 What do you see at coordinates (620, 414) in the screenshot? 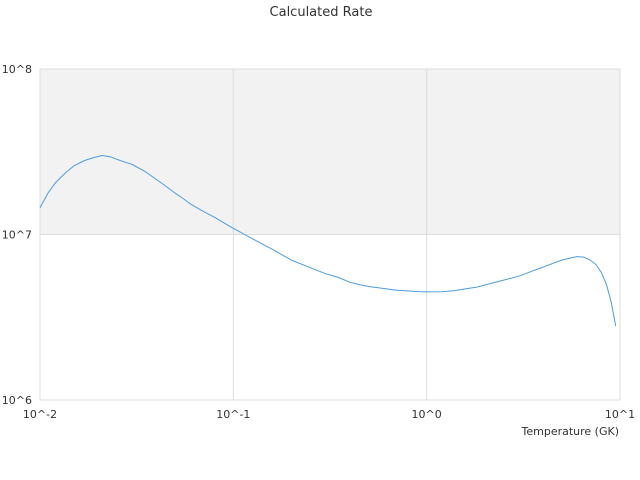
I see `x-tick-label: 10^1` at bounding box center [620, 414].